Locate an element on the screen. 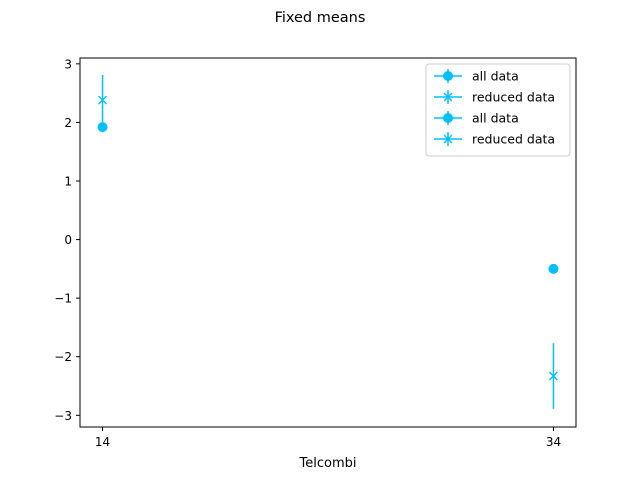 The image size is (640, 480). y-tick-label: 3 is located at coordinates (68, 64).